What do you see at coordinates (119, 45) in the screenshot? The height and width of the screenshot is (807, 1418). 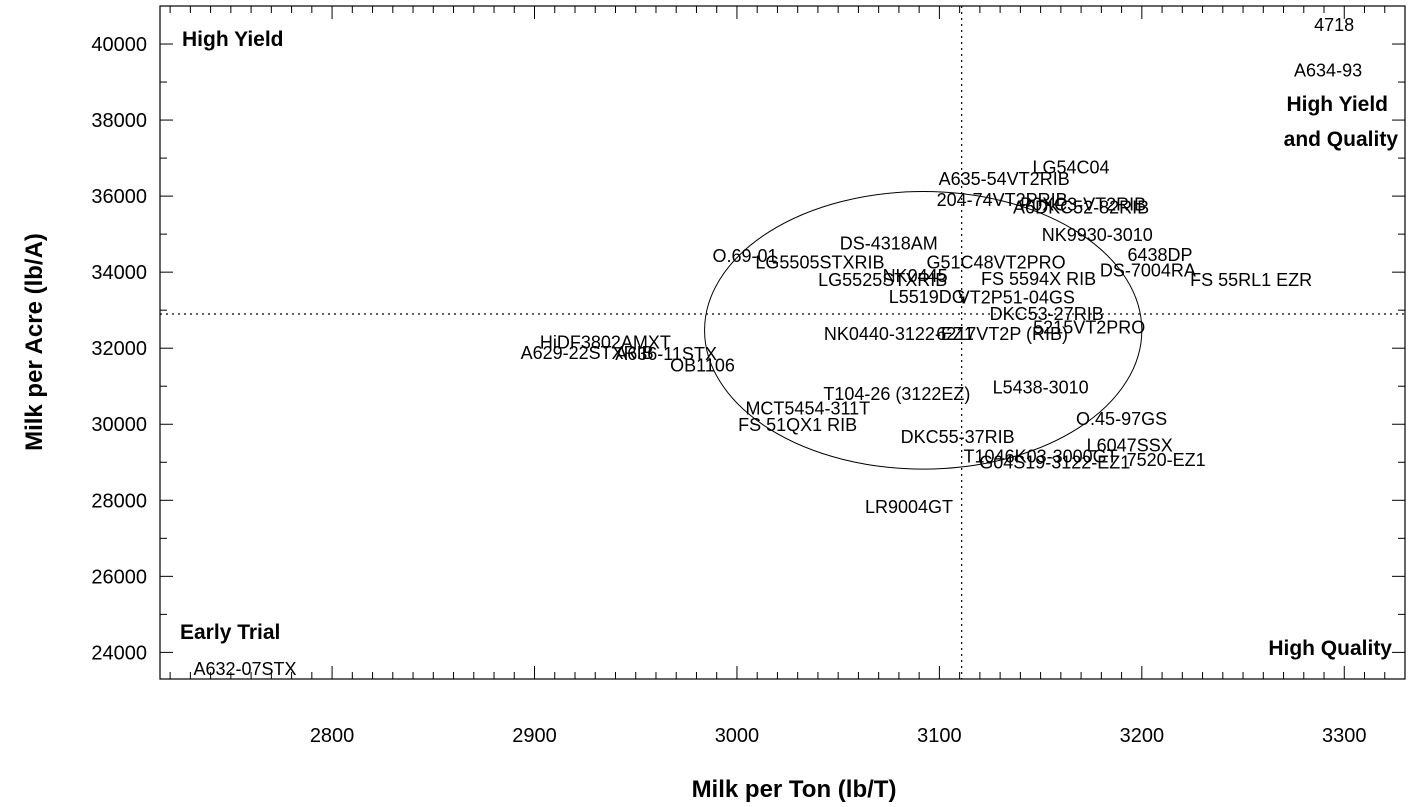 I see `y-tick-label: 40000` at bounding box center [119, 45].